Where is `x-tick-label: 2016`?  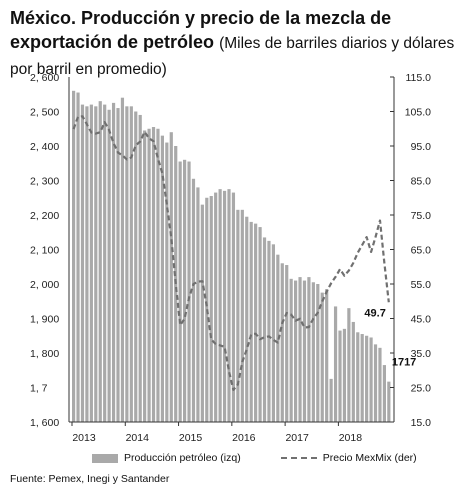
x-tick-label: 2016 is located at coordinates (244, 438).